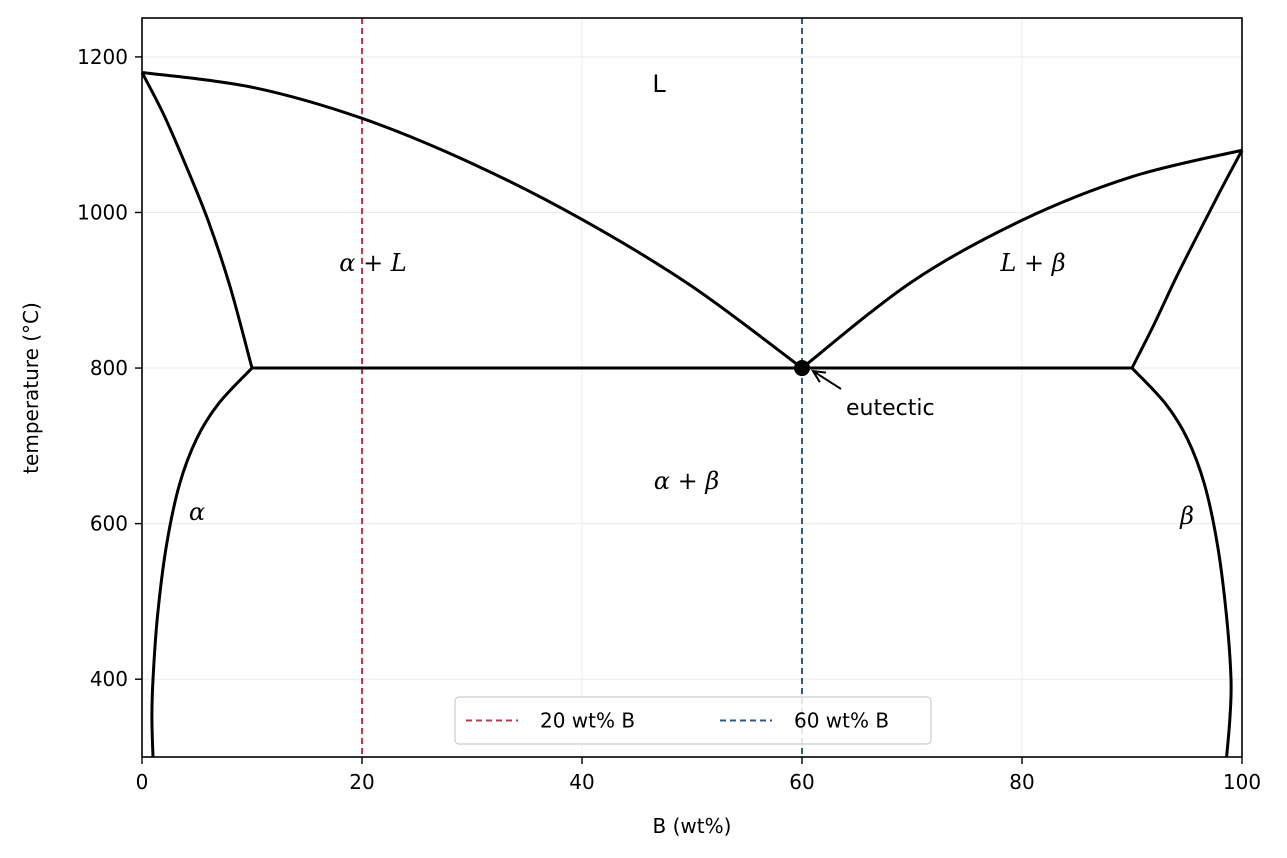  Describe the element at coordinates (802, 368) in the screenshot. I see `eutectic-point` at that location.